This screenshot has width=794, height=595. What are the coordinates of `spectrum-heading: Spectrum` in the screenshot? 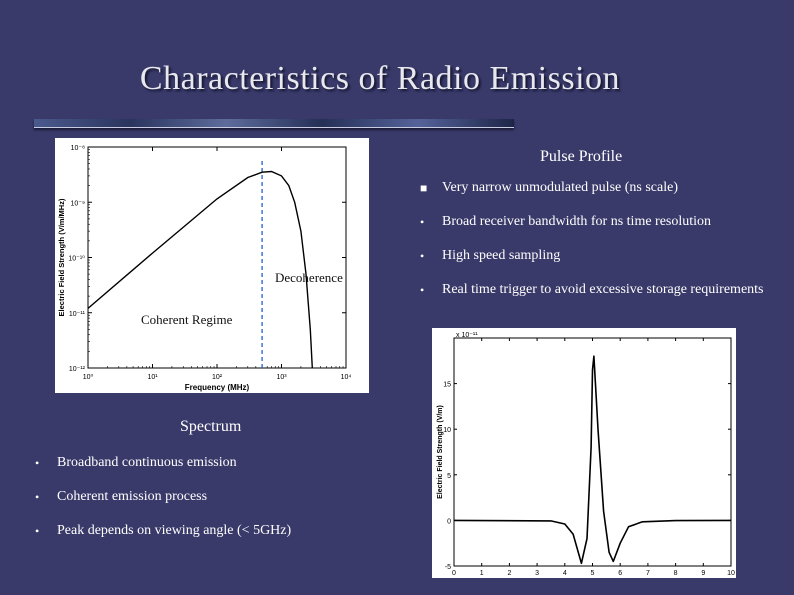 It's located at (211, 426).